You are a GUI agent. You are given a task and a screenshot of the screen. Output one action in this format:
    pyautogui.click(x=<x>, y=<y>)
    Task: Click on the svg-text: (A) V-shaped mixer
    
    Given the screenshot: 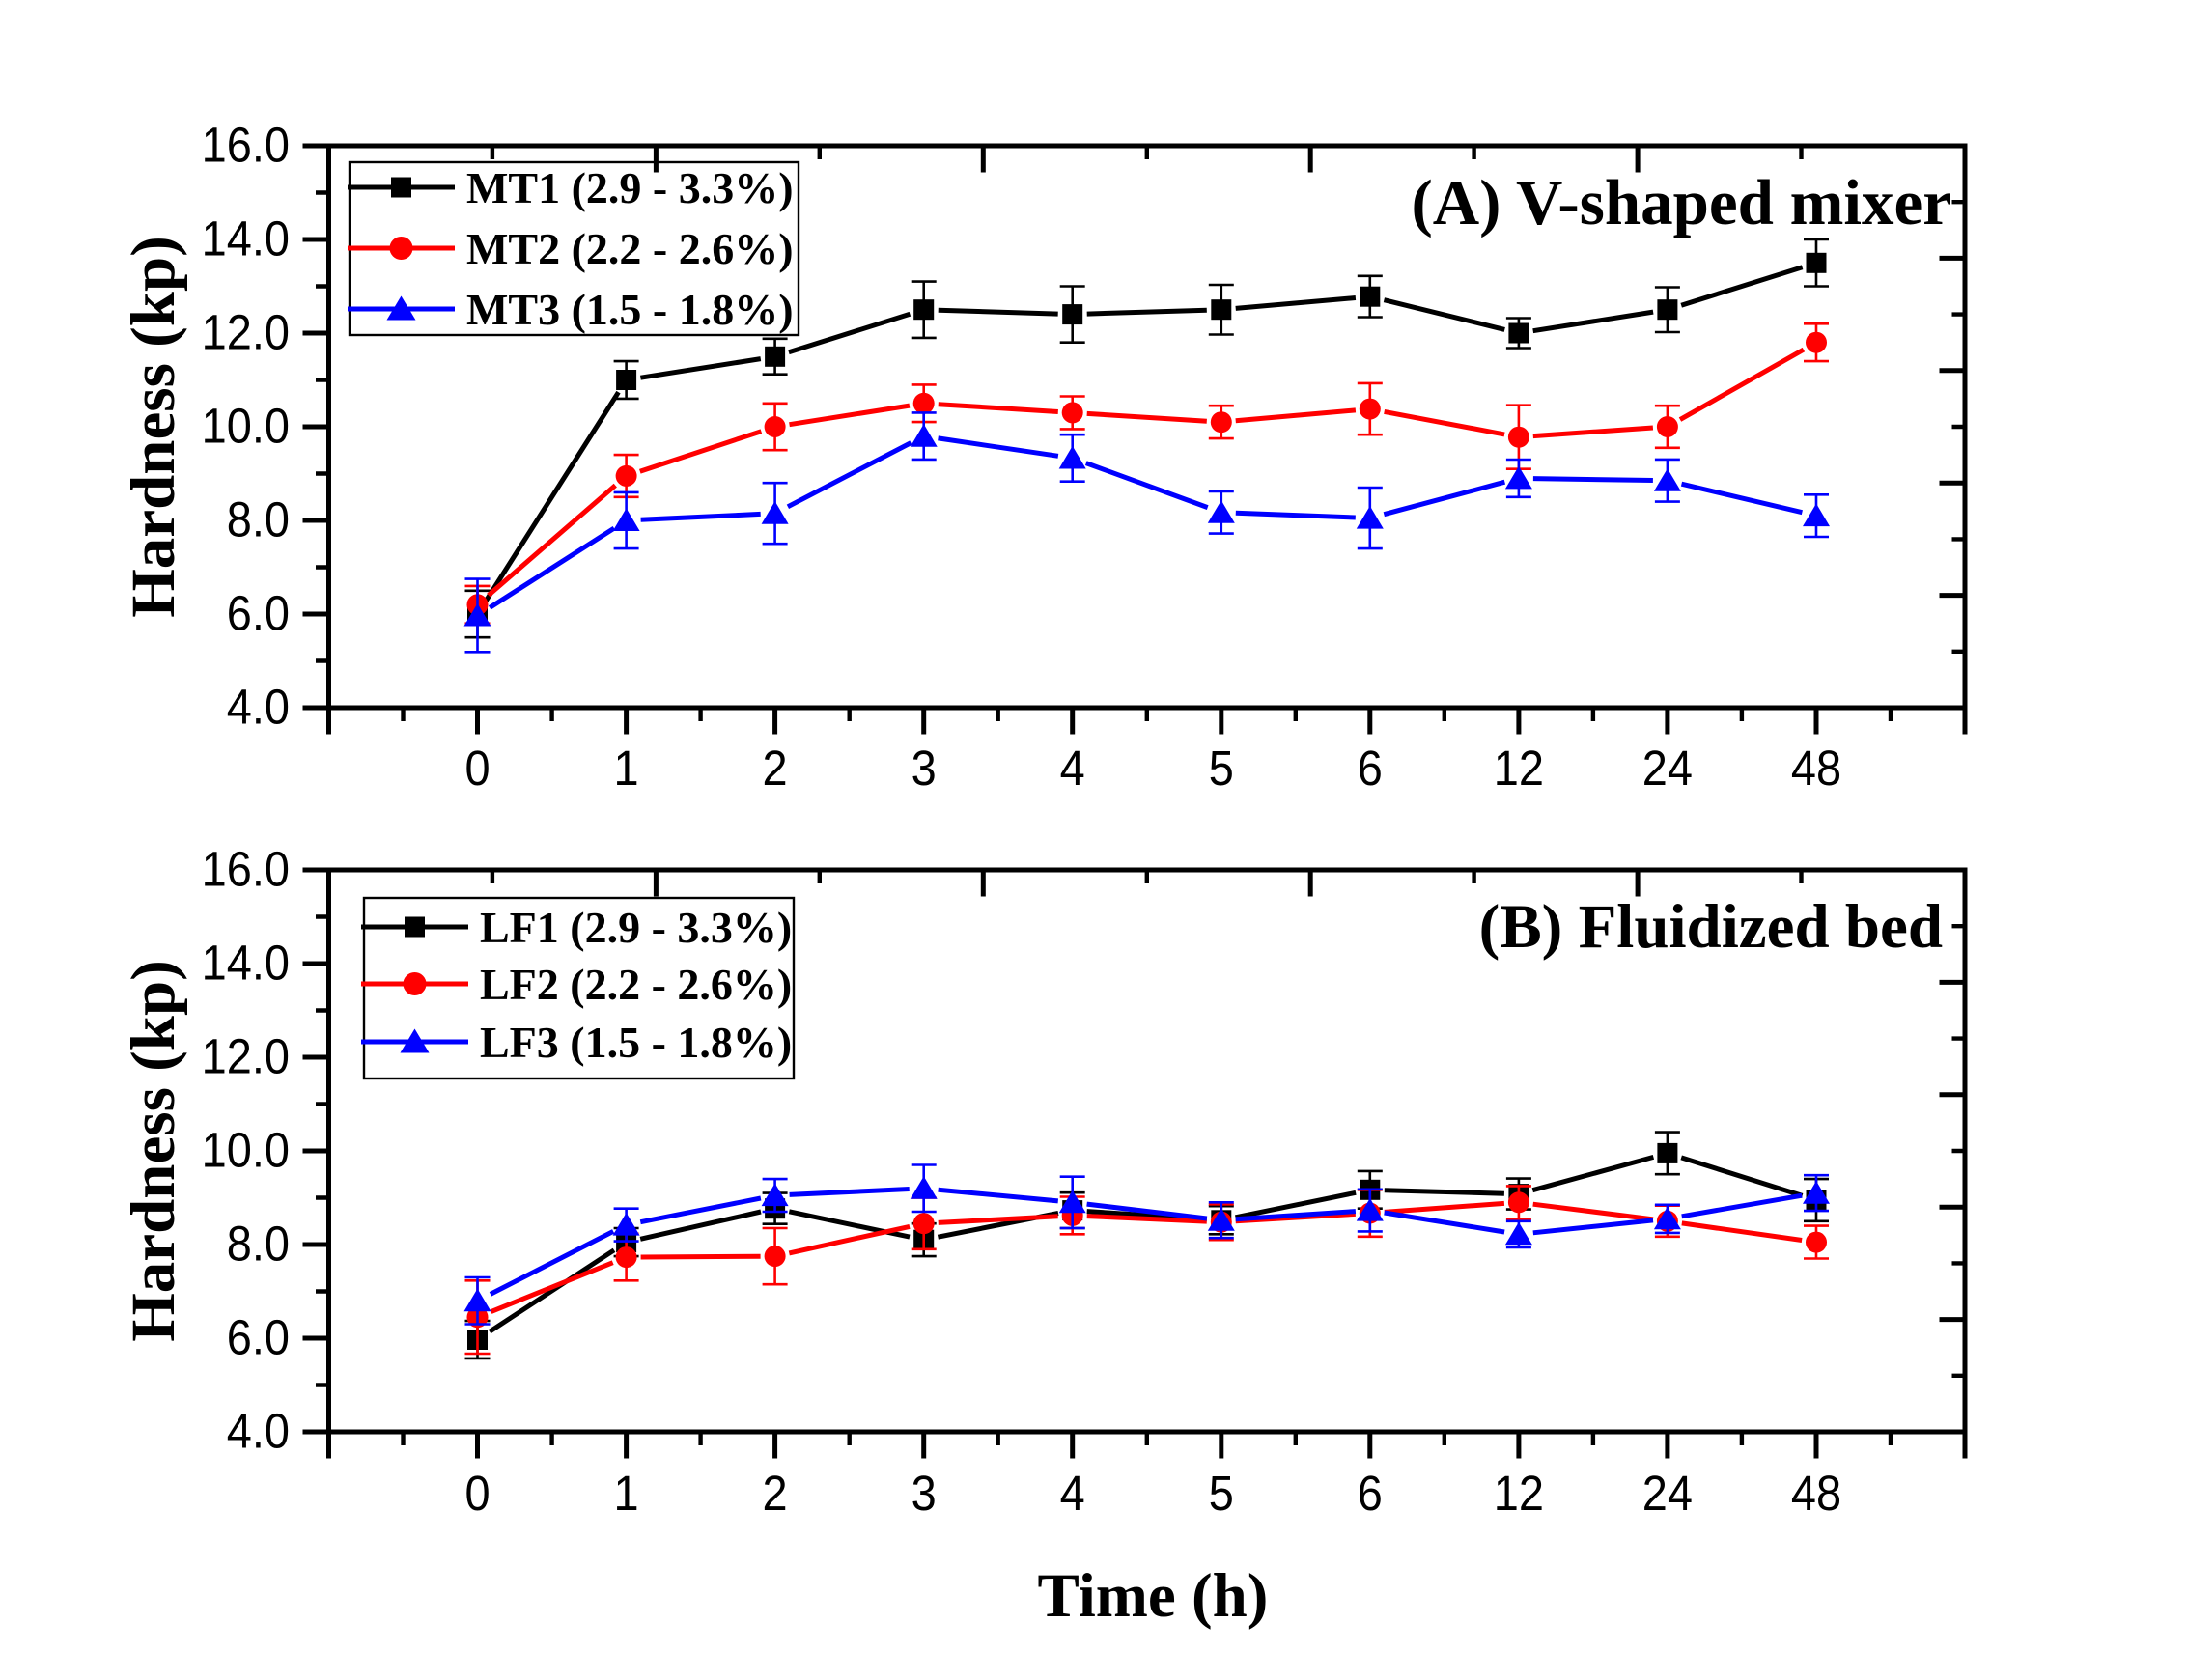 What is the action you would take?
    pyautogui.click(x=1681, y=203)
    